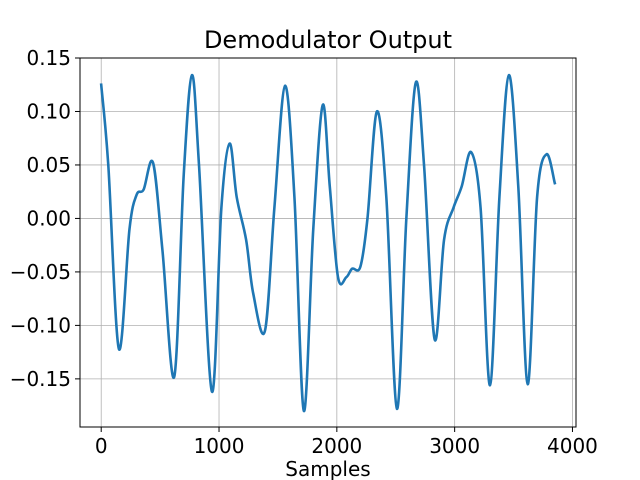 This screenshot has height=480, width=640. I want to click on y-axis-ticks: −0.15 −0.10 −0.05 0.00 0.05 0.10 0.15, so click(45, 218).